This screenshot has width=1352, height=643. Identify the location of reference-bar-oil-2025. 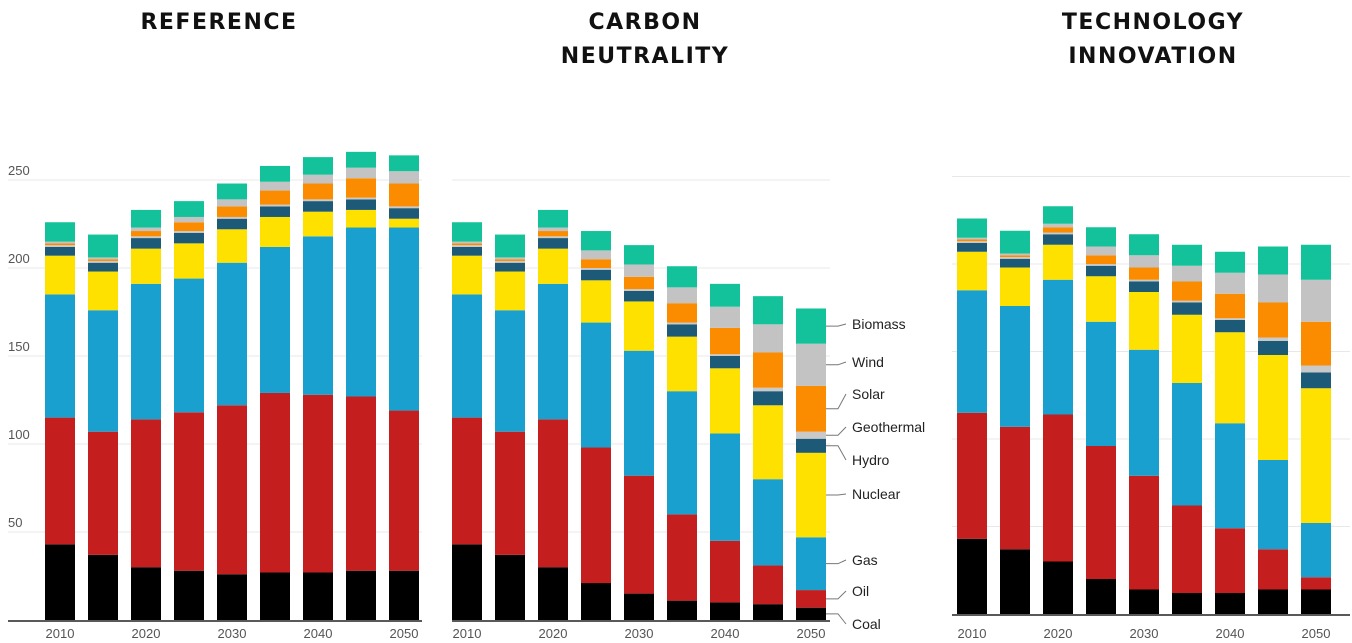
(189, 491).